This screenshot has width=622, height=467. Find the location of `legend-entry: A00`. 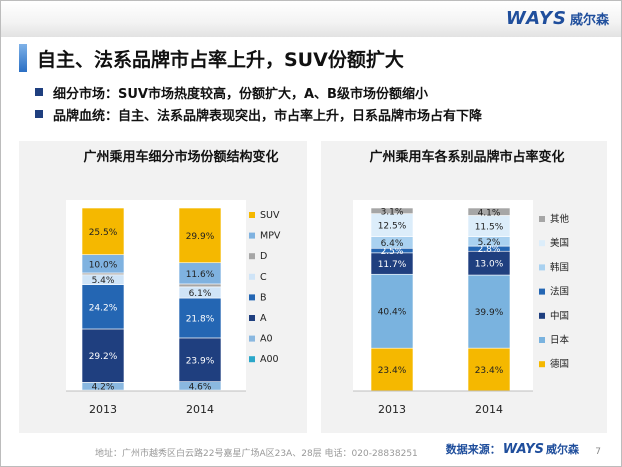

legend-entry: A00 is located at coordinates (269, 359).